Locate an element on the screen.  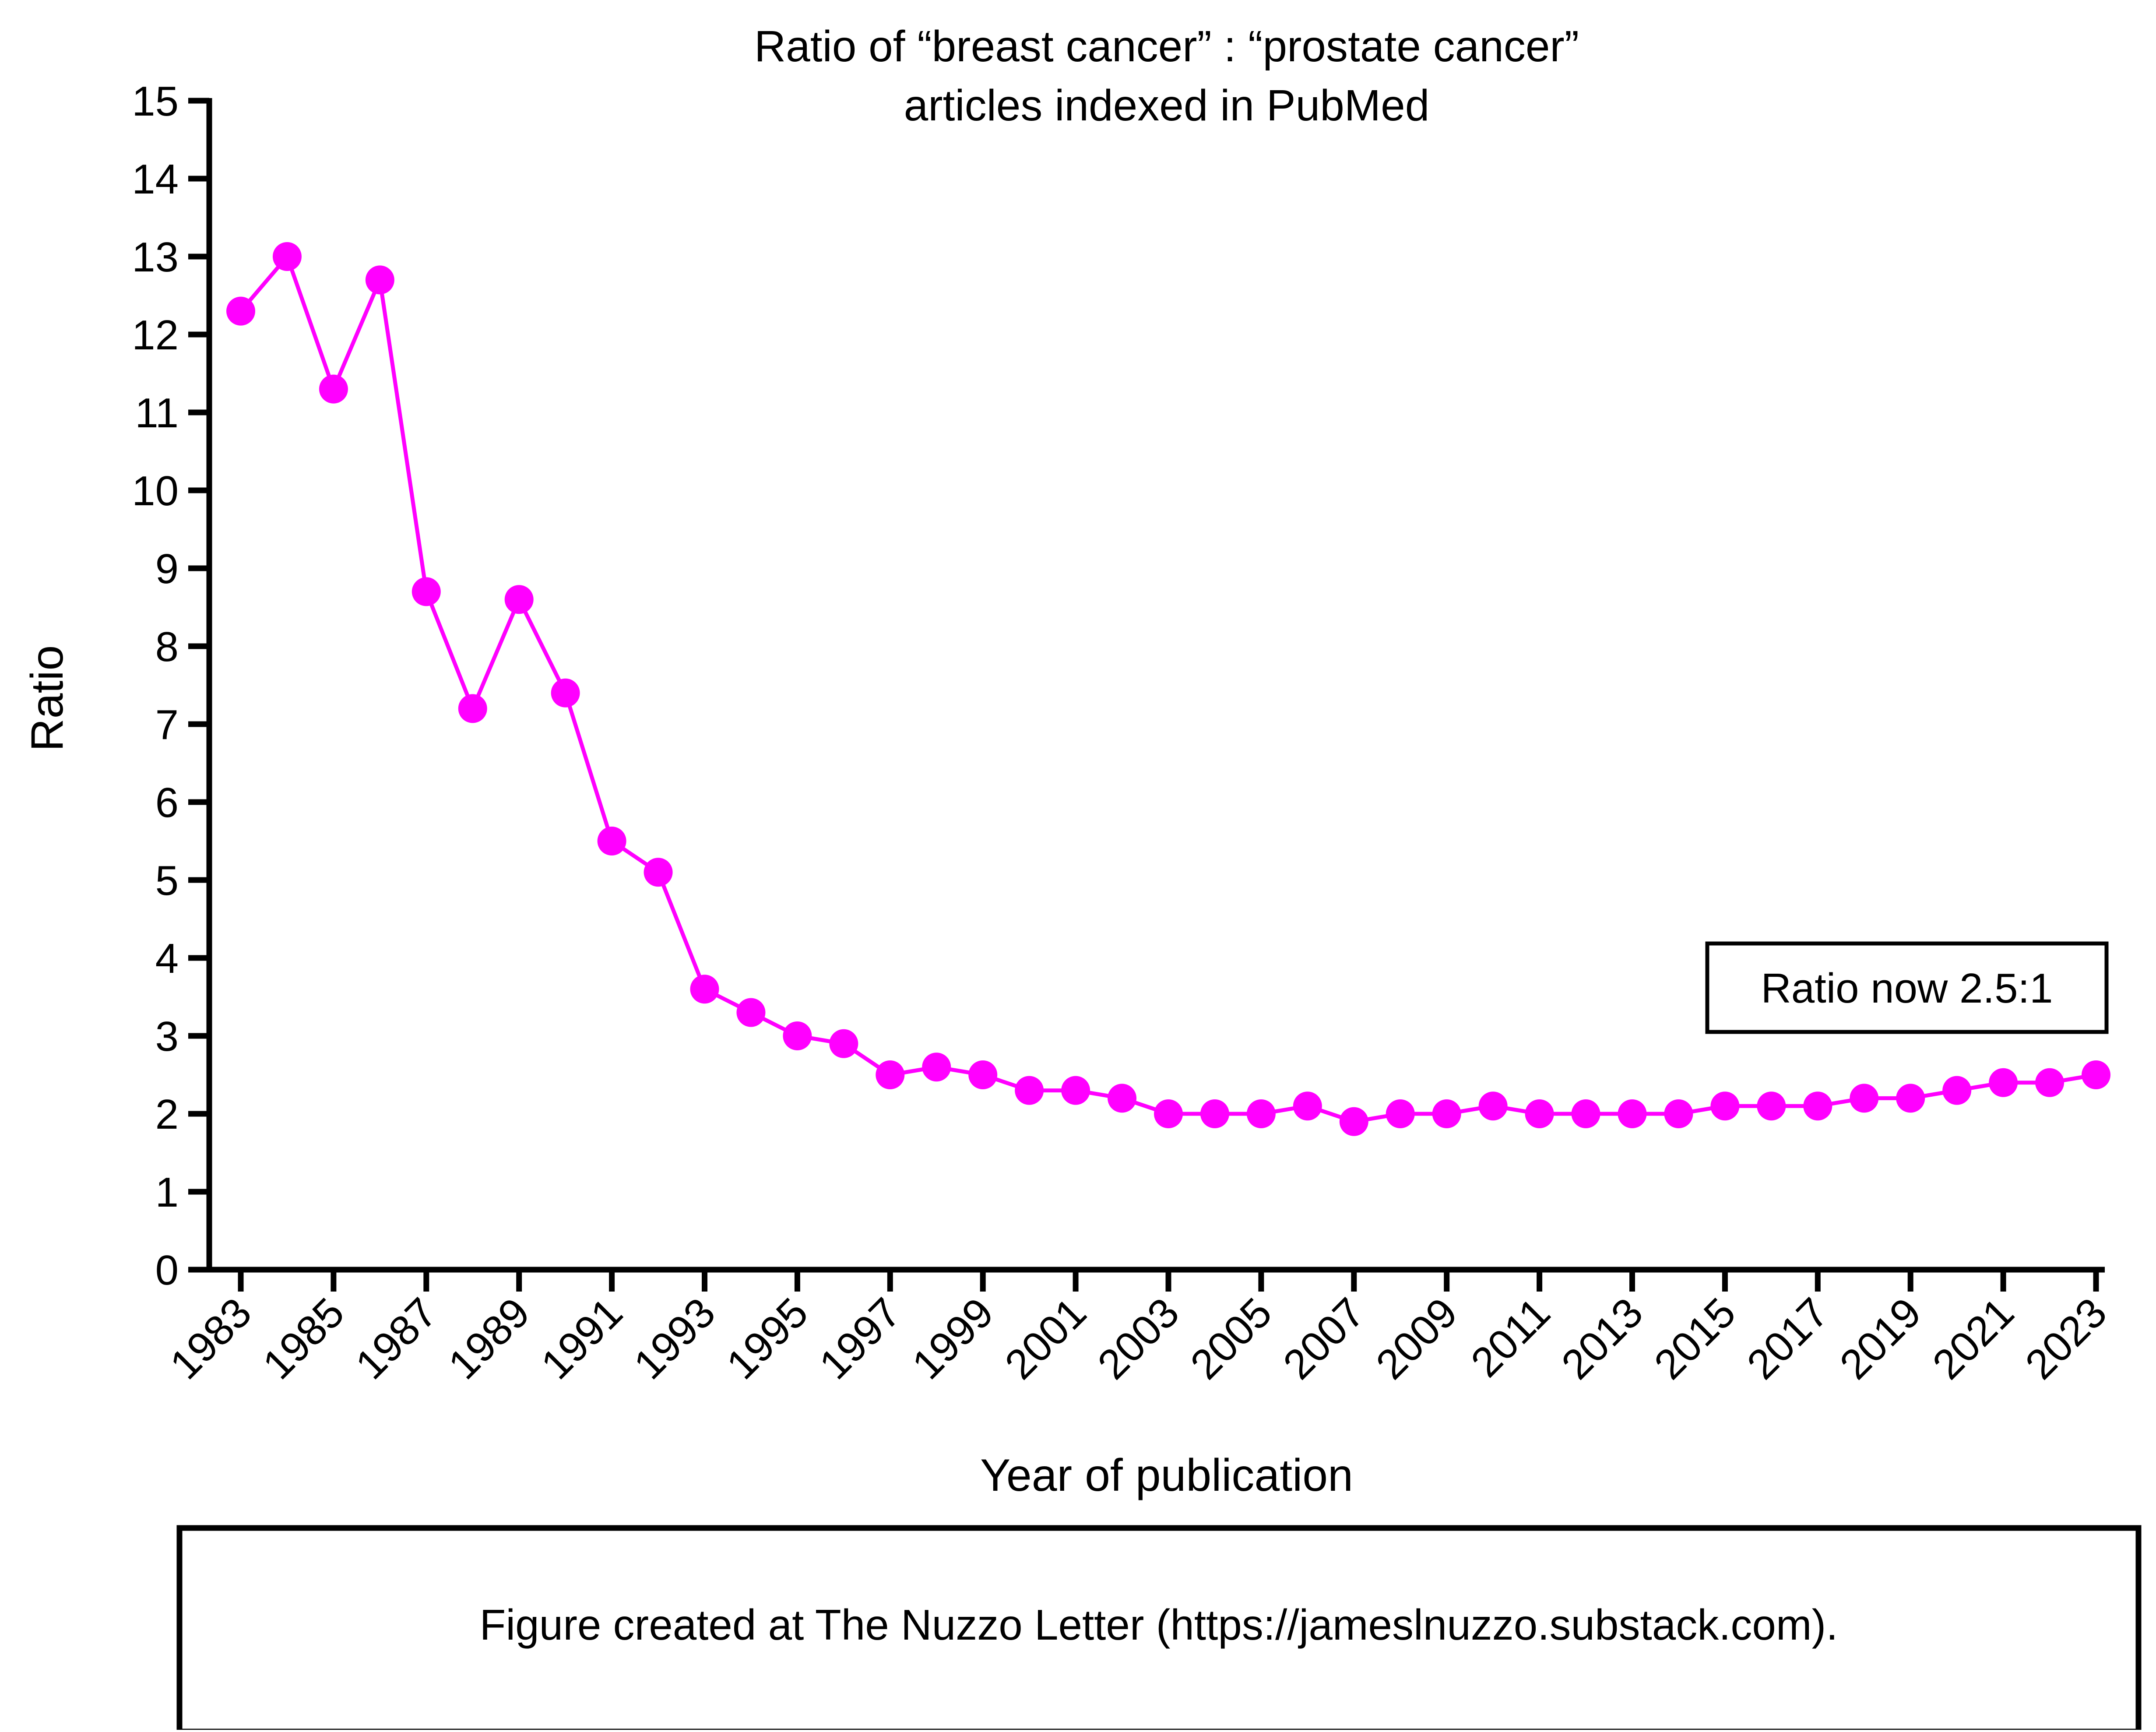
x-tick-label: 1985 is located at coordinates (303, 1338).